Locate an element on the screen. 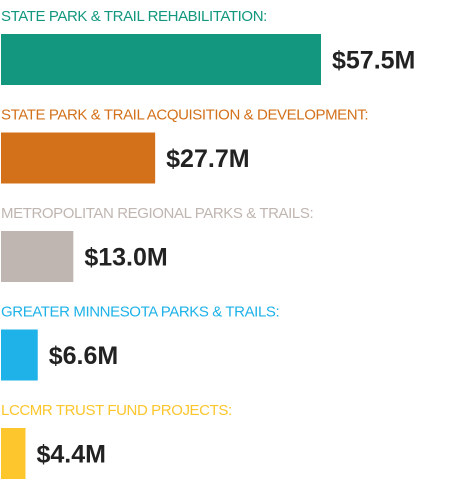 This screenshot has width=453, height=480. value-label: $27.7M is located at coordinates (207, 159).